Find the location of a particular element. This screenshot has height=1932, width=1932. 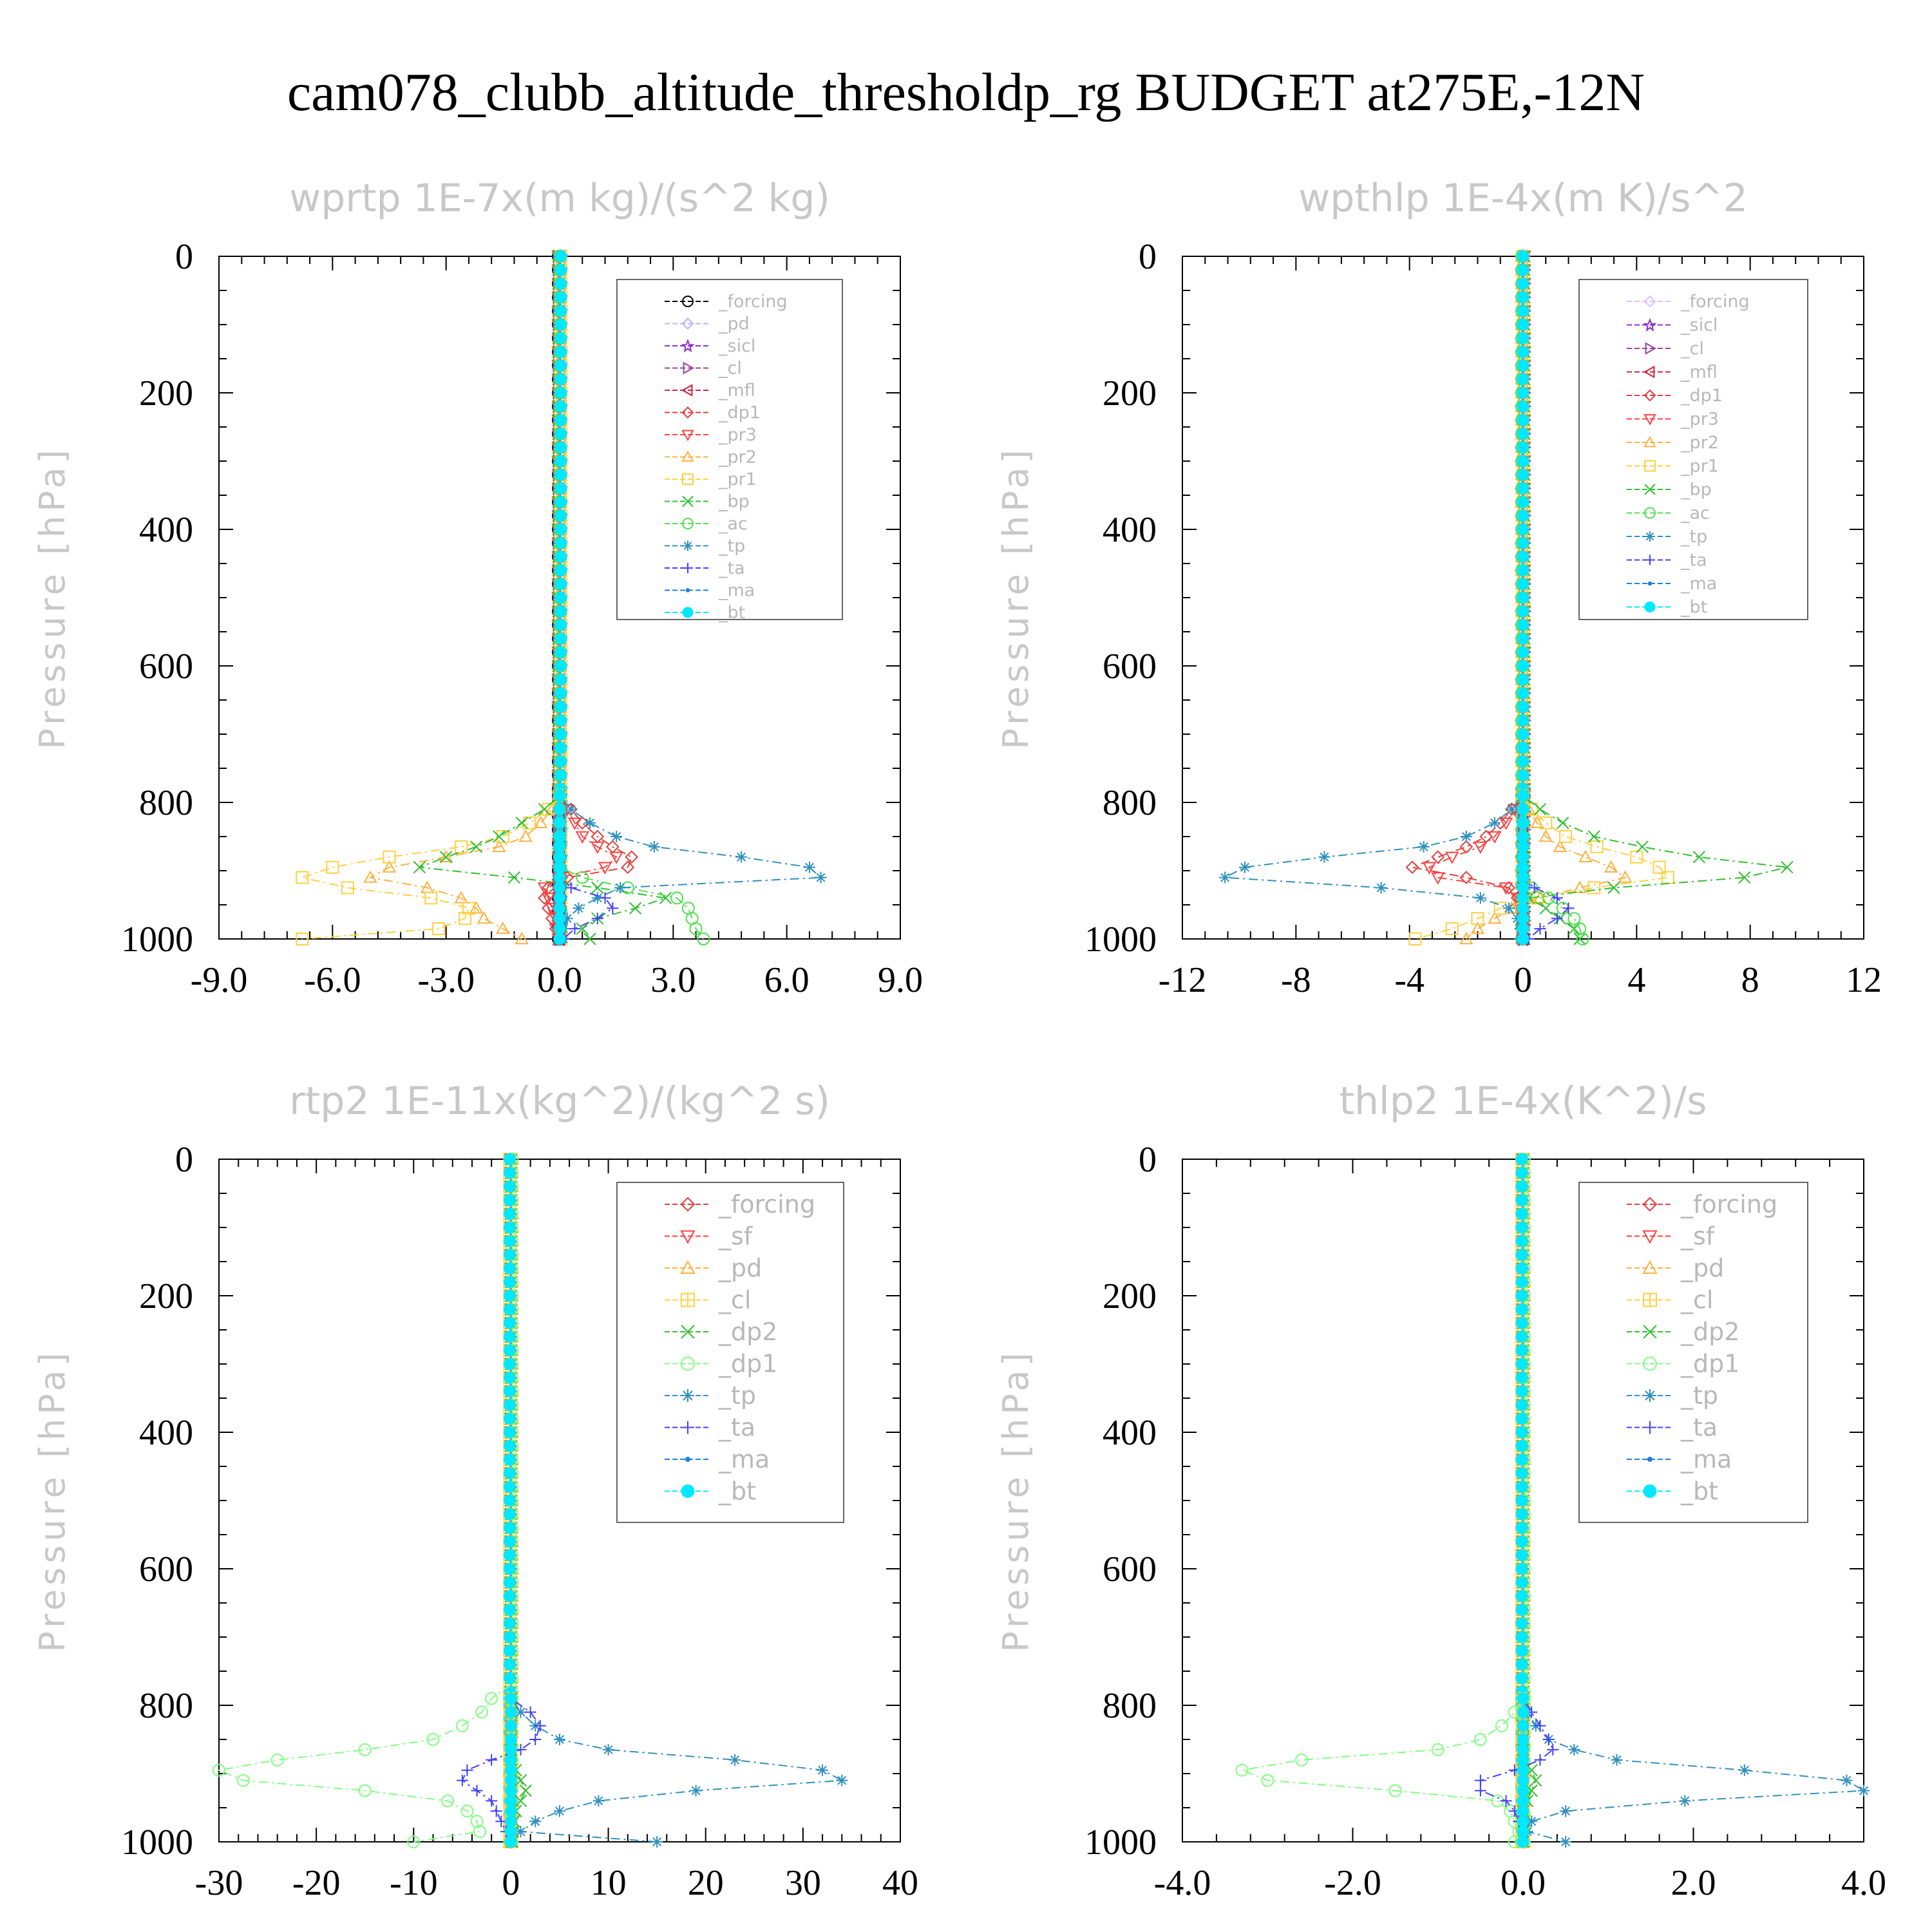

legend-label-forcing: _forcing is located at coordinates (1729, 1204).